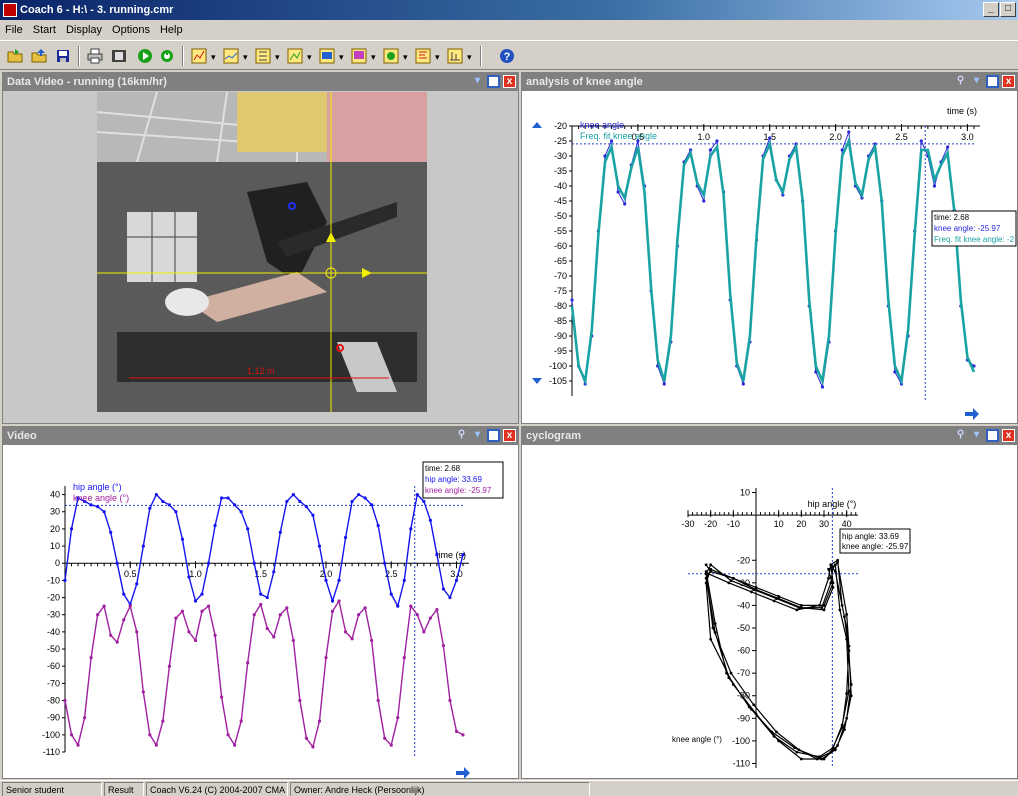 The height and width of the screenshot is (796, 1018). I want to click on video-chart-title: Video, so click(22, 436).